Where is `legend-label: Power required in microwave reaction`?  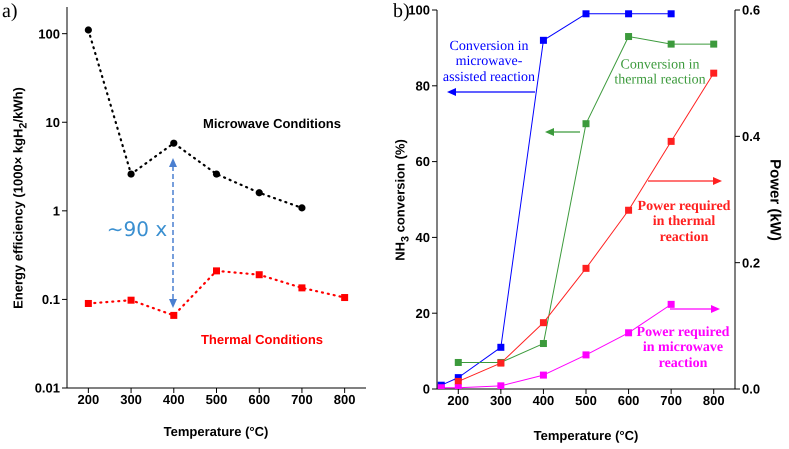 legend-label: Power required in microwave reaction is located at coordinates (683, 348).